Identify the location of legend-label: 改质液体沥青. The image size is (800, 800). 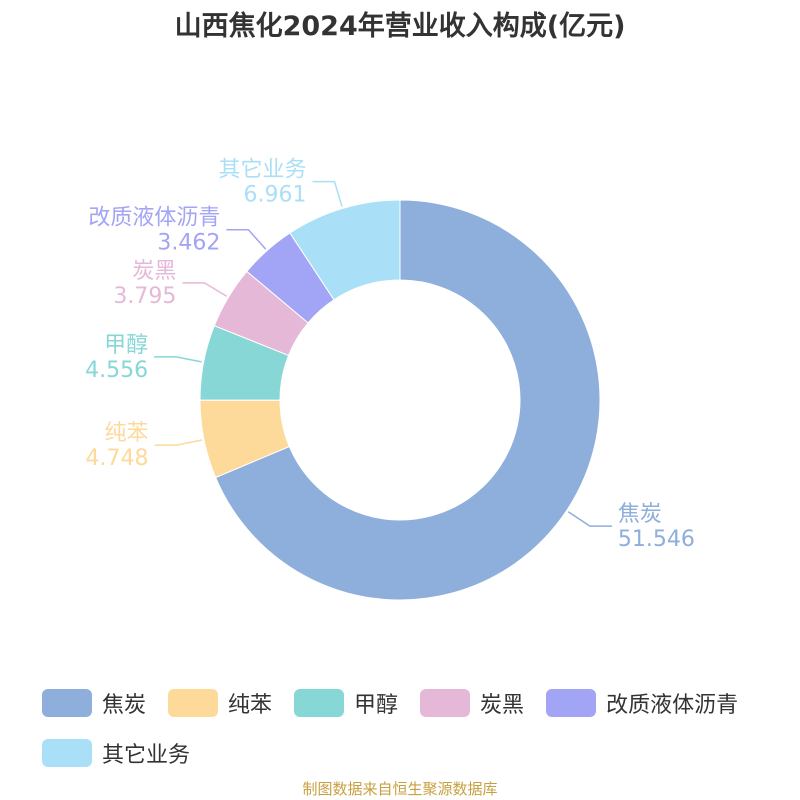
(672, 705).